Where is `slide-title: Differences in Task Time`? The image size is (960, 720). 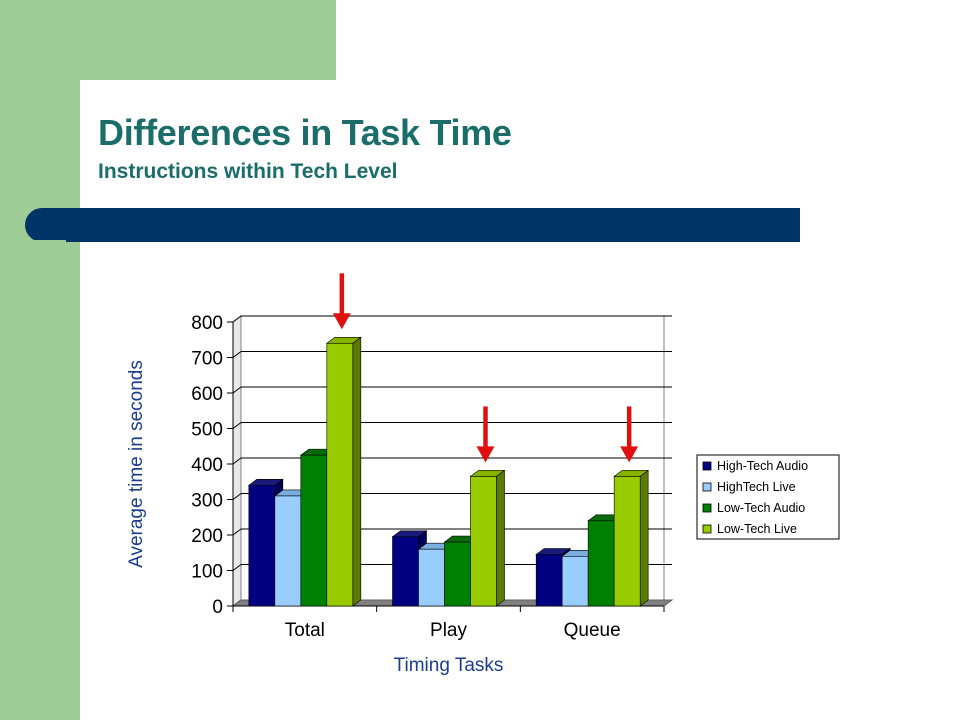 slide-title: Differences in Task Time is located at coordinates (305, 132).